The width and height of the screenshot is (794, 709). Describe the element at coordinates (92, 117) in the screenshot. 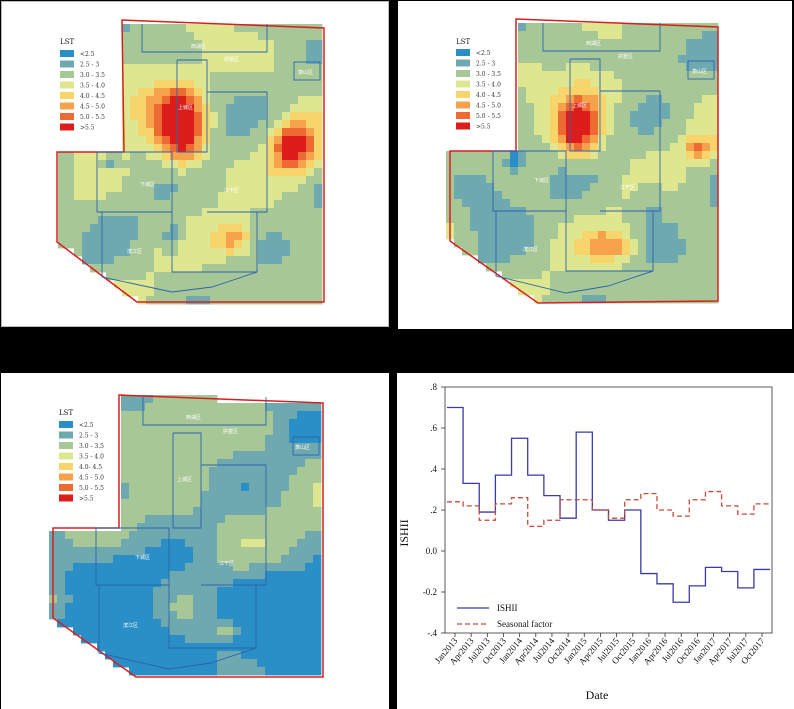

I see `map-1-legend-label-6: 5.0 - 5.5` at that location.